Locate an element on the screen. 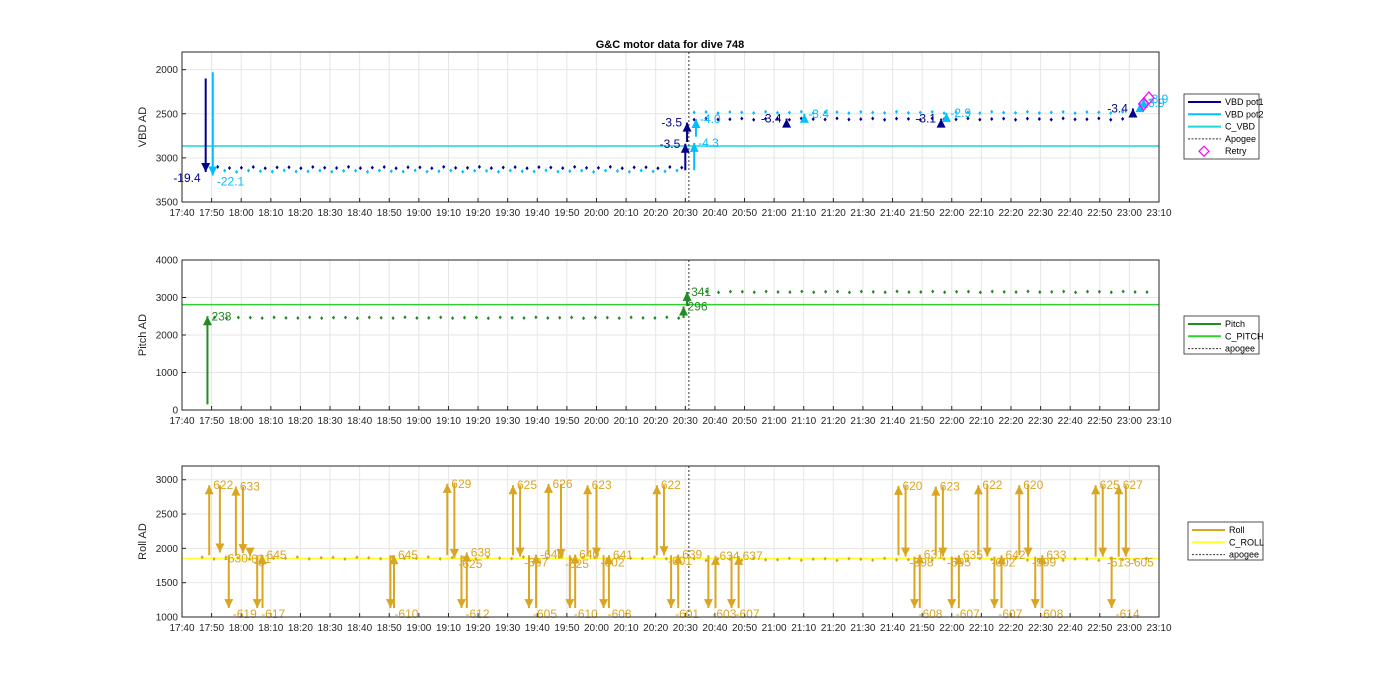 This screenshot has height=693, width=1400. move-label: 623 is located at coordinates (950, 487).